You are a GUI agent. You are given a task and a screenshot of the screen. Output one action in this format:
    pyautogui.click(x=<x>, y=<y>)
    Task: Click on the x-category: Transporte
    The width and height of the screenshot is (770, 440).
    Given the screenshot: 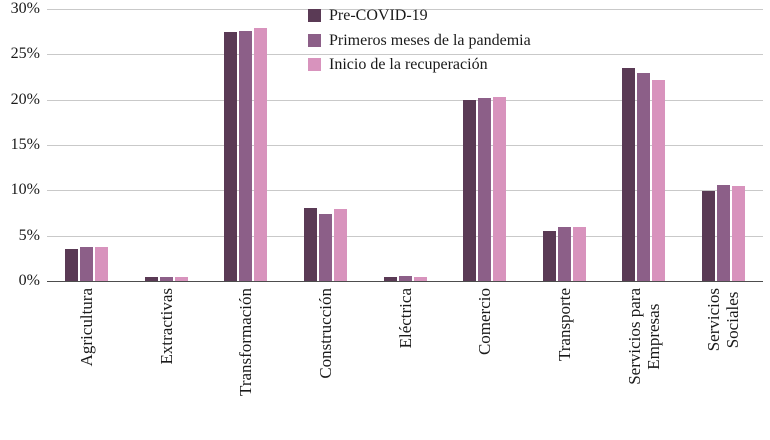 What is the action you would take?
    pyautogui.click(x=564, y=363)
    